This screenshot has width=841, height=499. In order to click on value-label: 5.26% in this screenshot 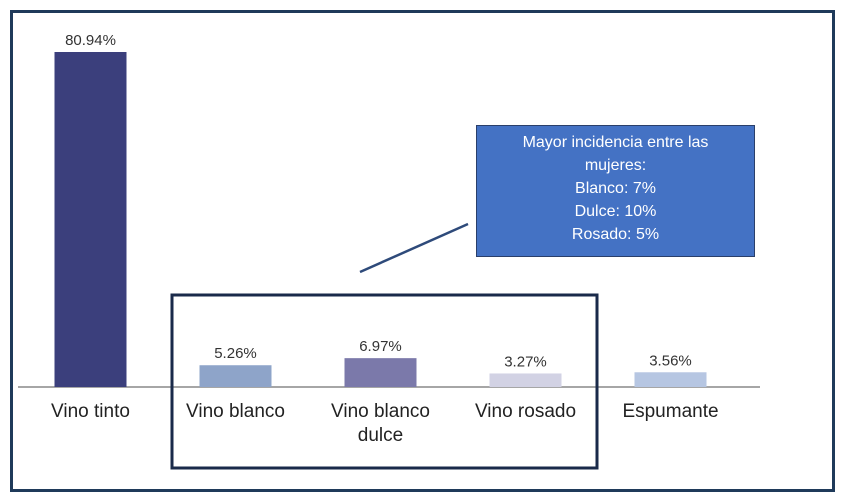, I will do `click(235, 353)`.